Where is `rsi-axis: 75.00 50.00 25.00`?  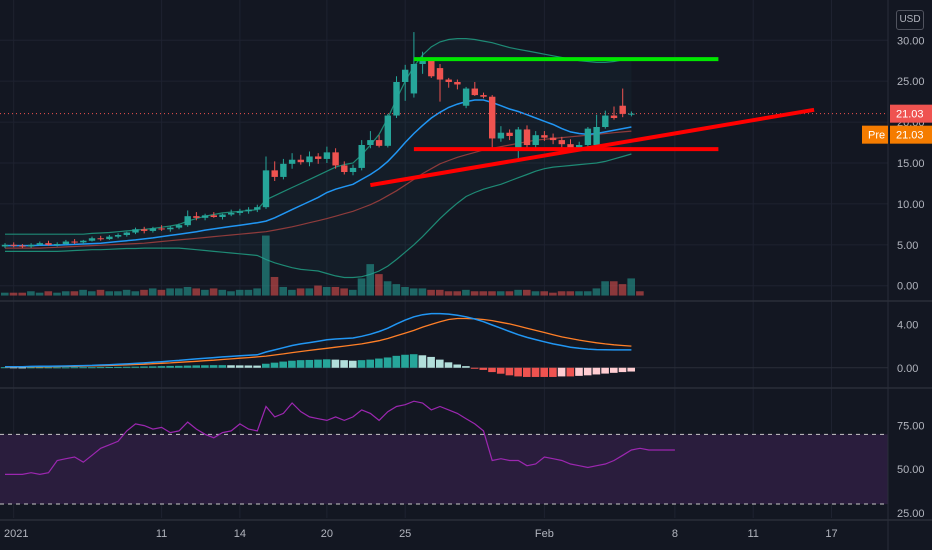 rsi-axis: 75.00 50.00 25.00 is located at coordinates (911, 470).